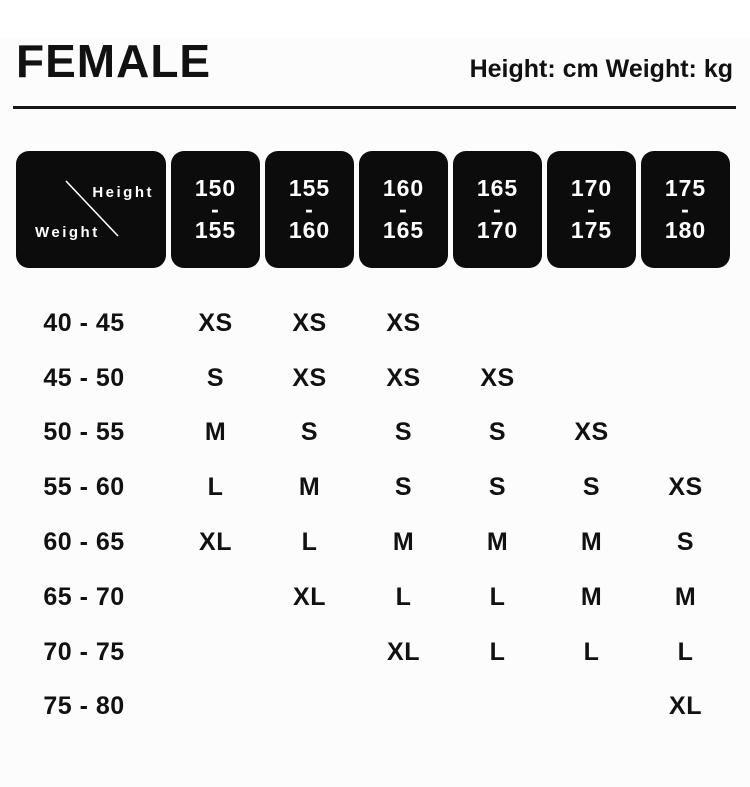 This screenshot has width=750, height=787. I want to click on units-label: Height: cm Weight: kg, so click(601, 69).